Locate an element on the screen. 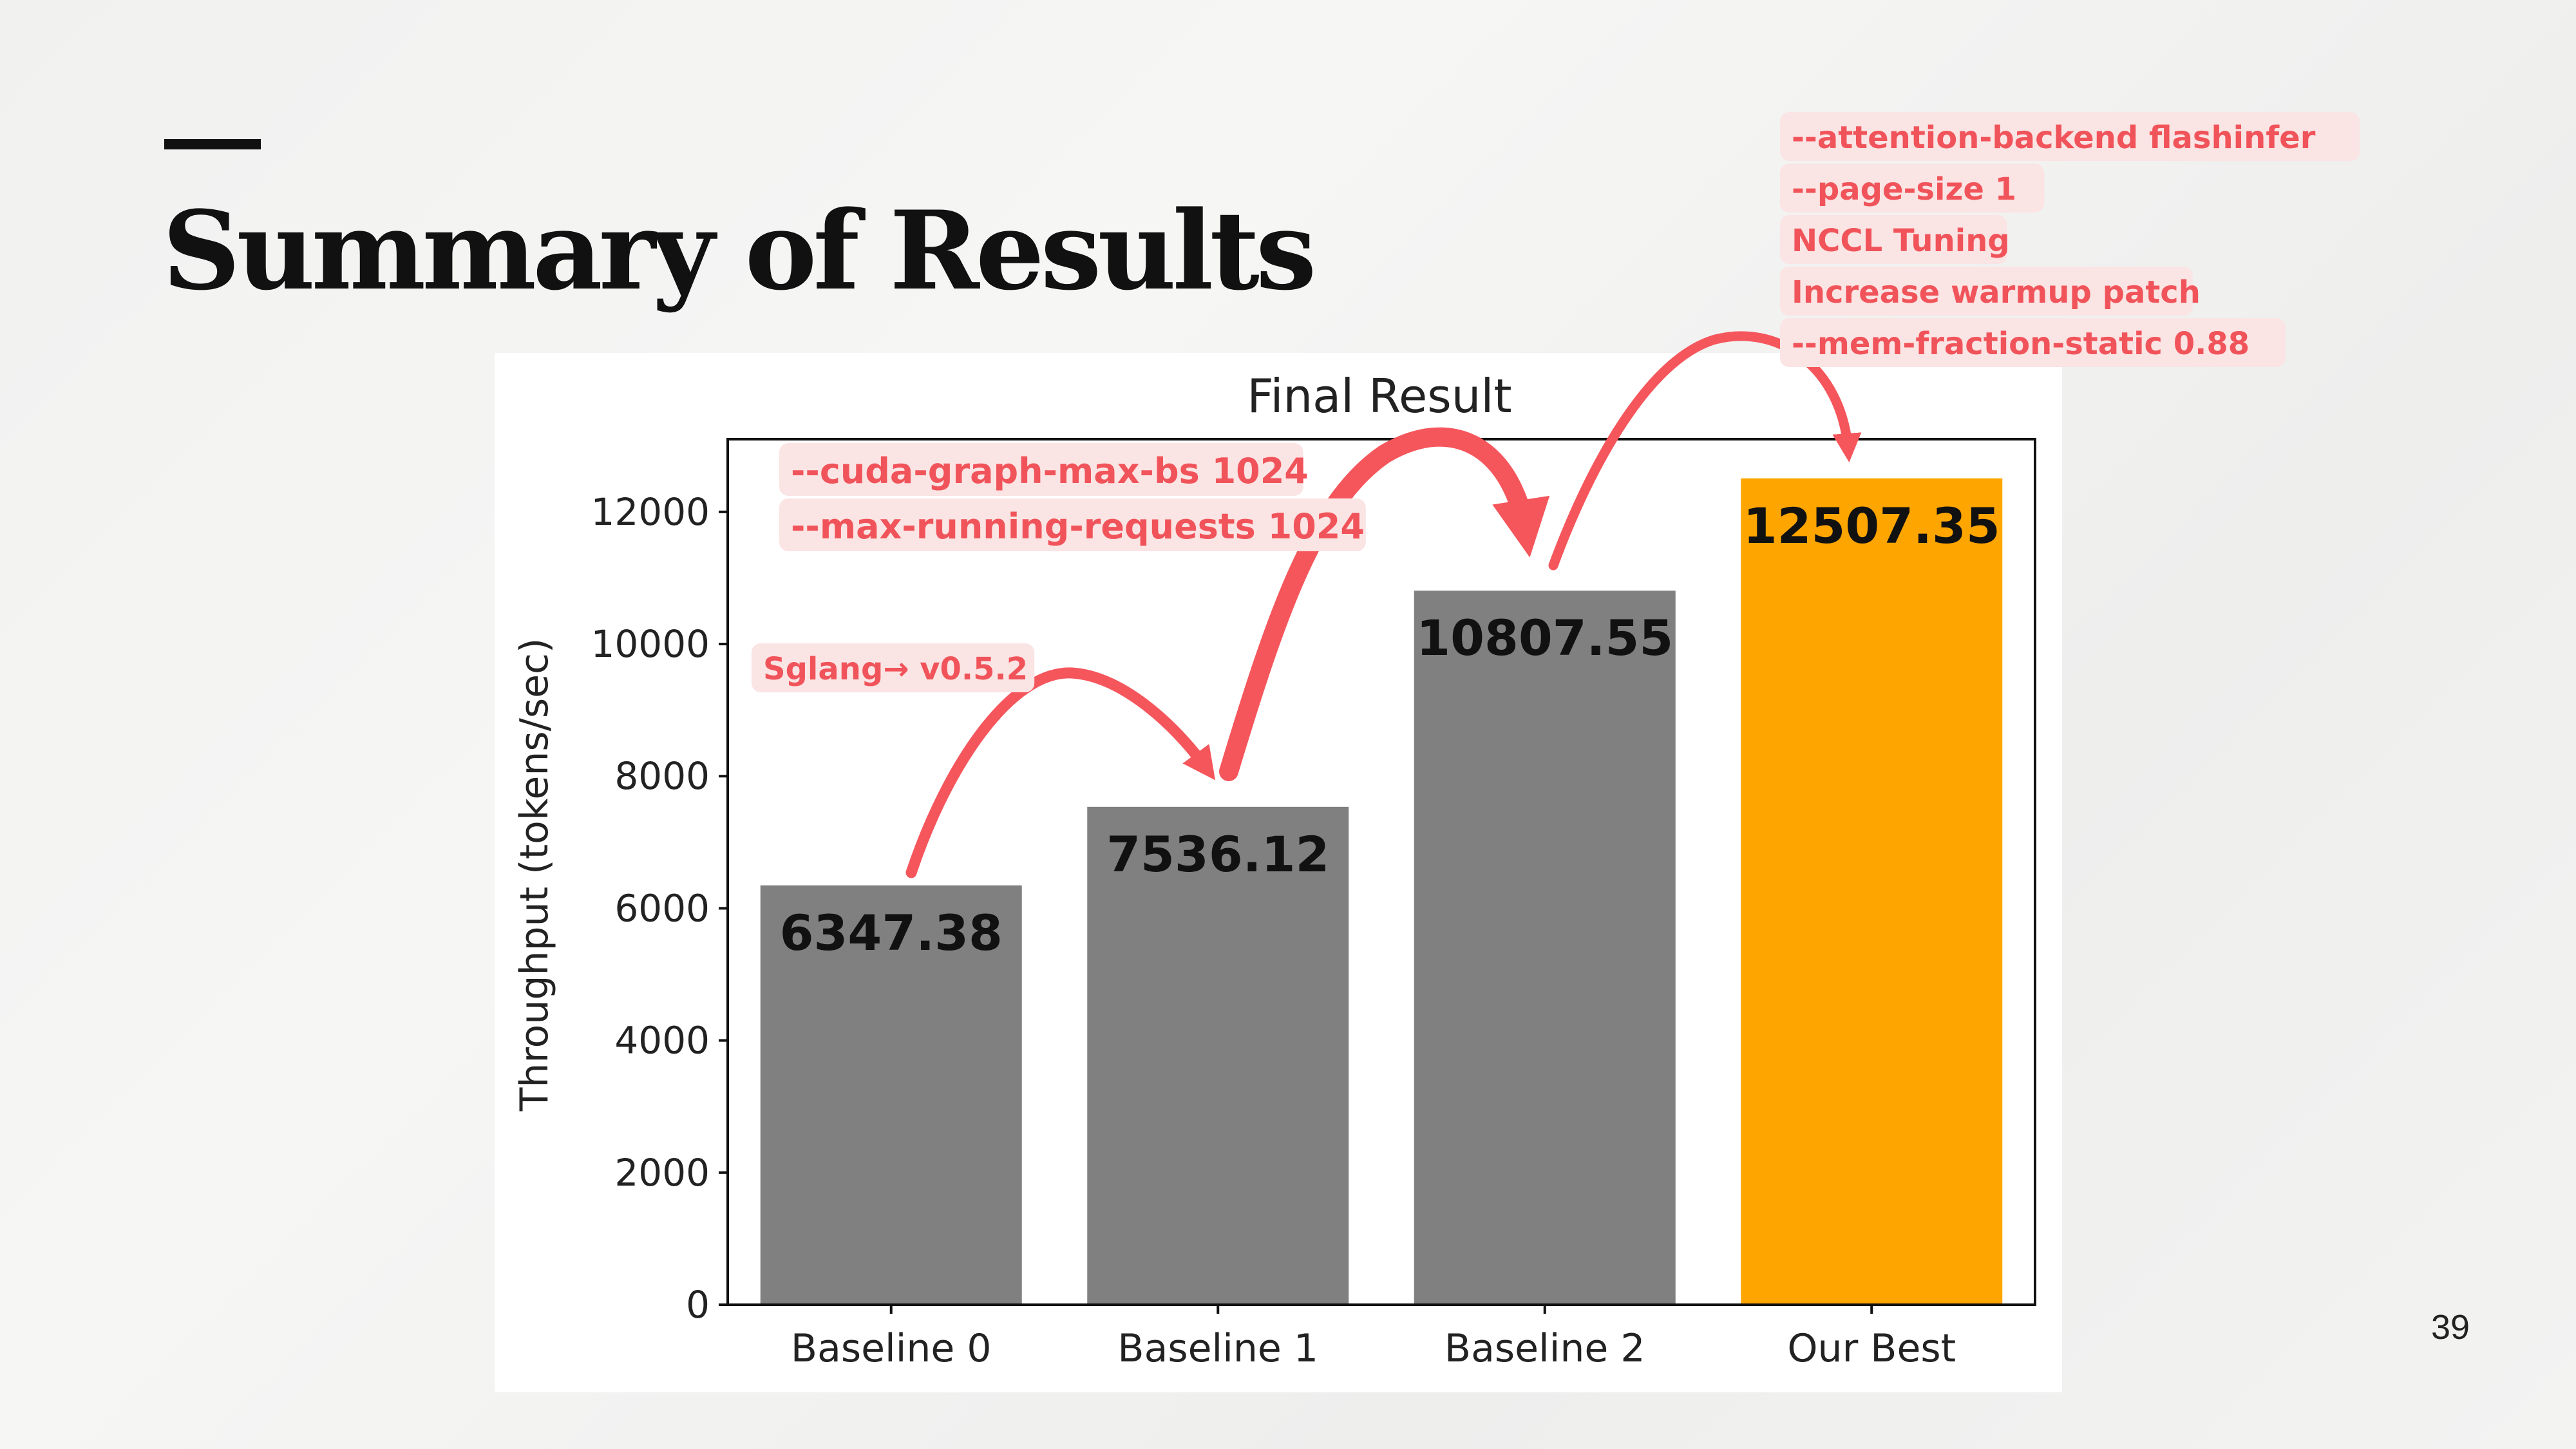  x-axis-ticks: Baseline 0 Baseline 1 Baseline 2 Our Best is located at coordinates (1374, 1338).